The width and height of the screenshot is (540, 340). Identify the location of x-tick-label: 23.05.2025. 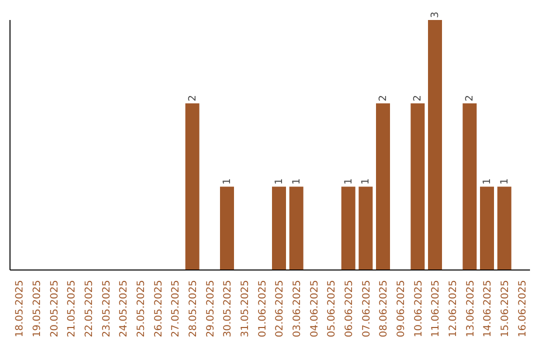
(106, 309).